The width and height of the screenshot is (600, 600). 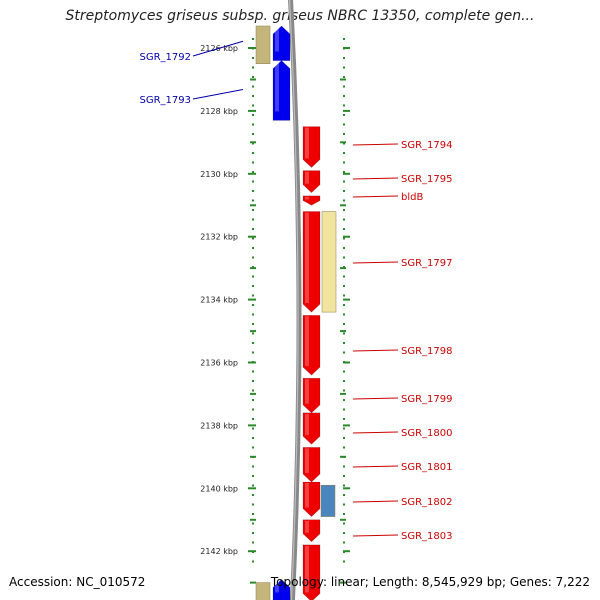 What do you see at coordinates (427, 351) in the screenshot?
I see `gene-label-sgr-1798: SGR_1798` at bounding box center [427, 351].